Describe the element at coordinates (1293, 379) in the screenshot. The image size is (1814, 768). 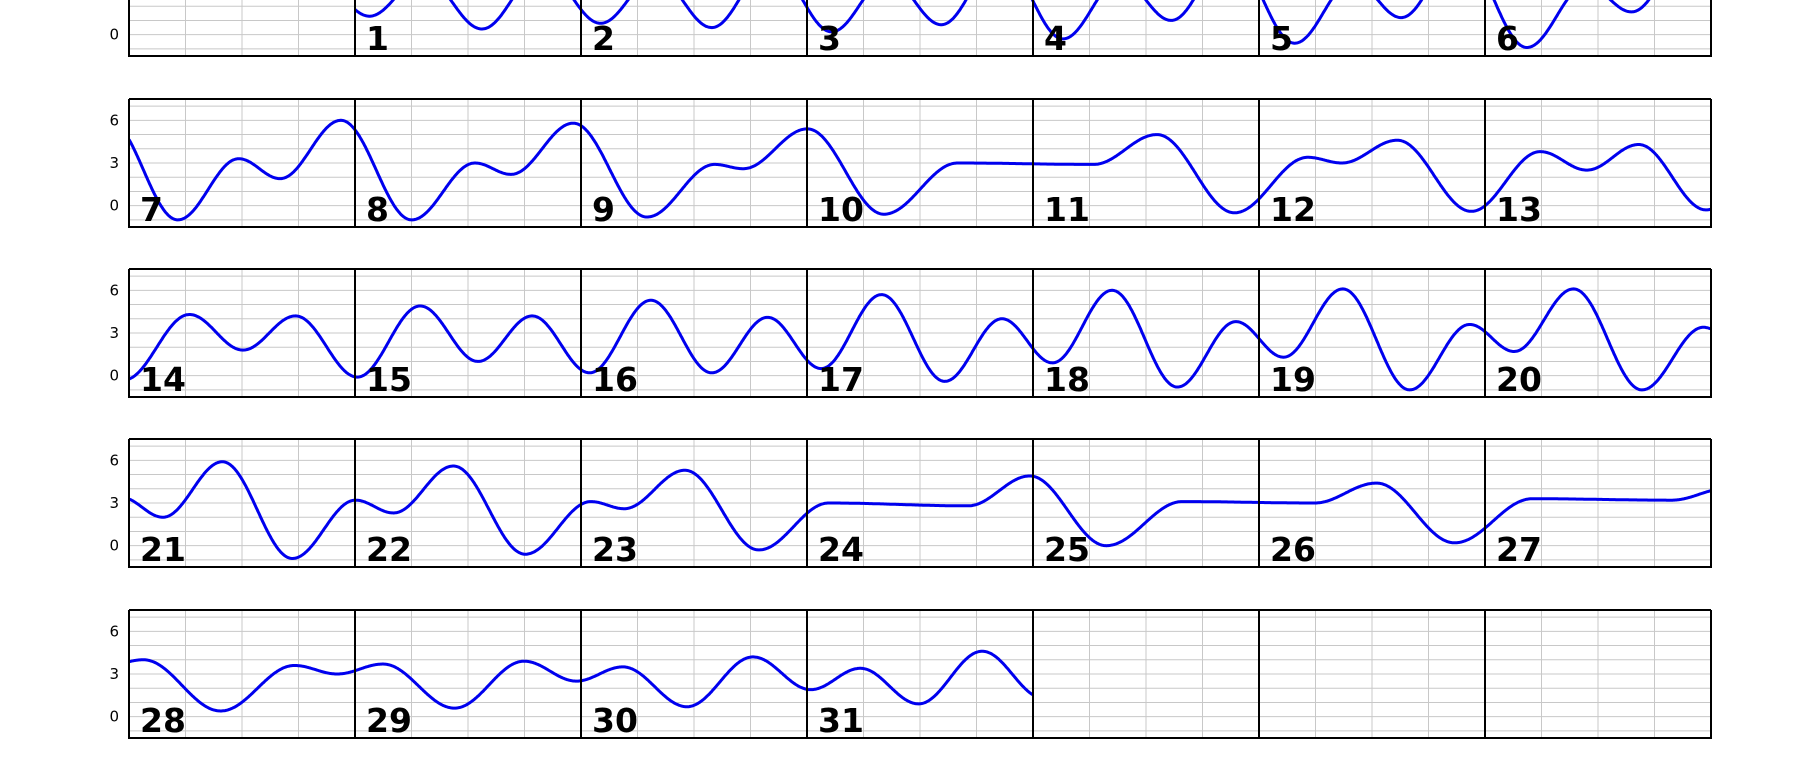
I see `day-number: 19` at that location.